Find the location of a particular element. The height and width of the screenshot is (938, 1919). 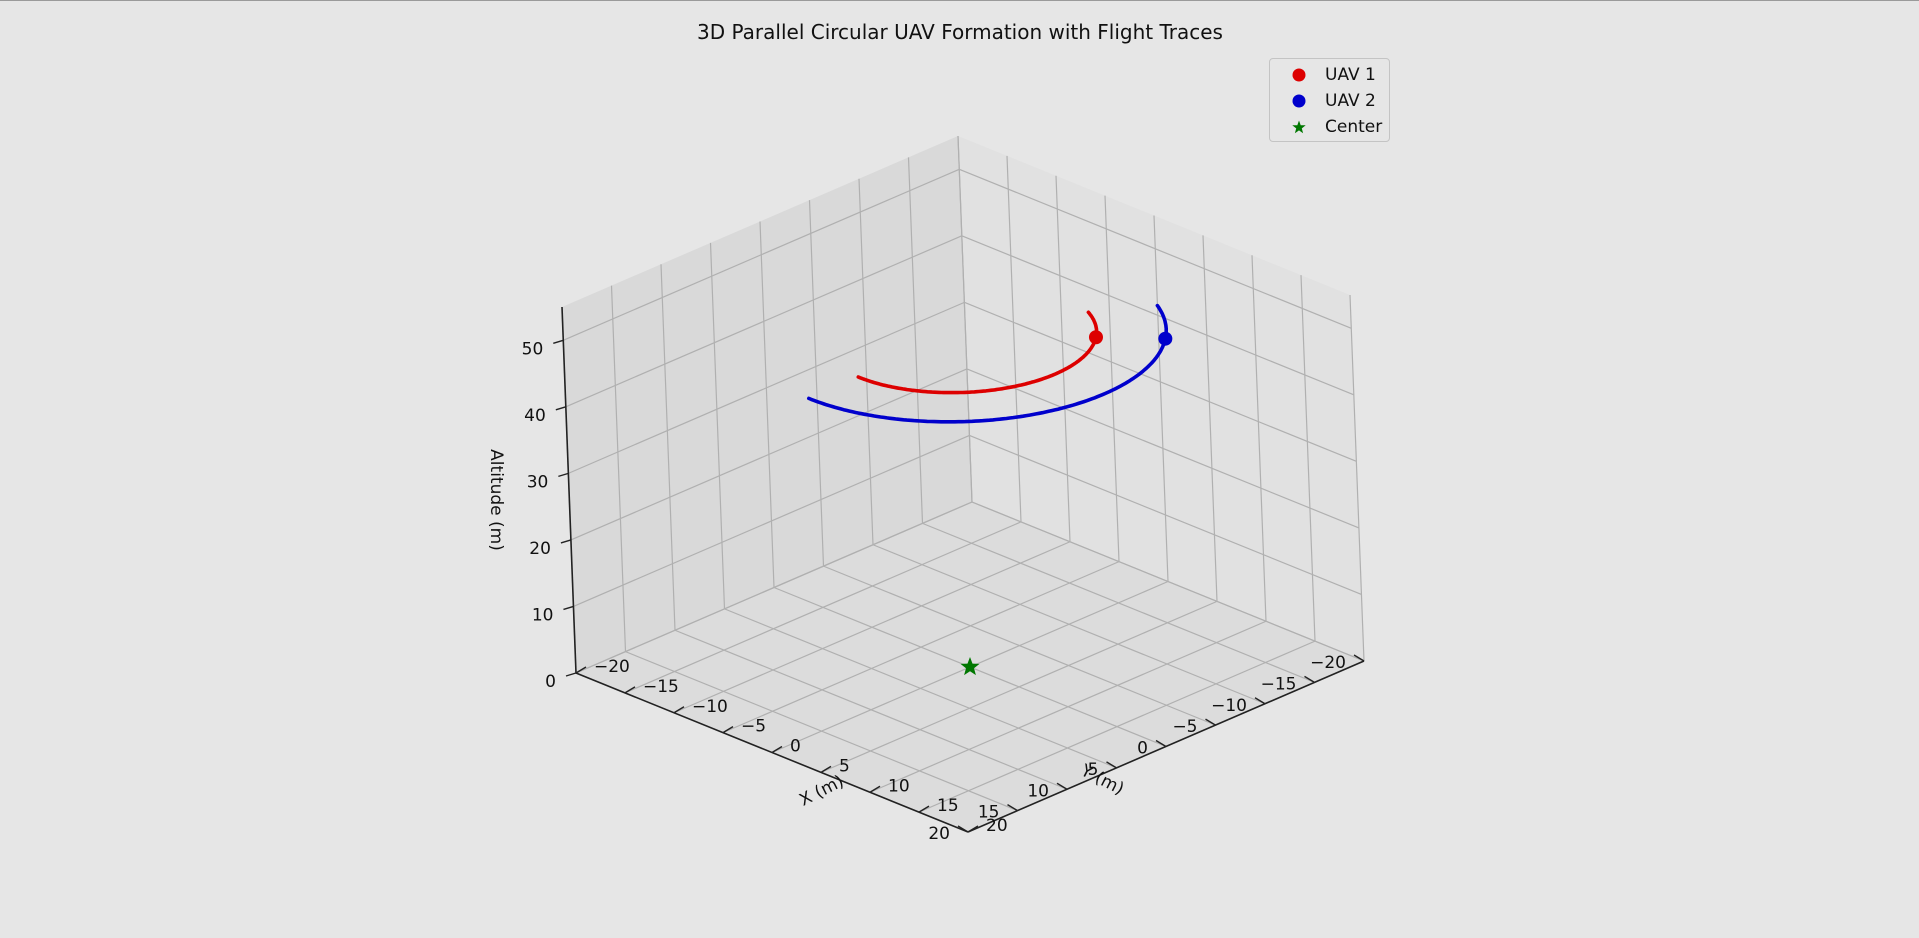

y-tick-label: −10 is located at coordinates (1229, 706).